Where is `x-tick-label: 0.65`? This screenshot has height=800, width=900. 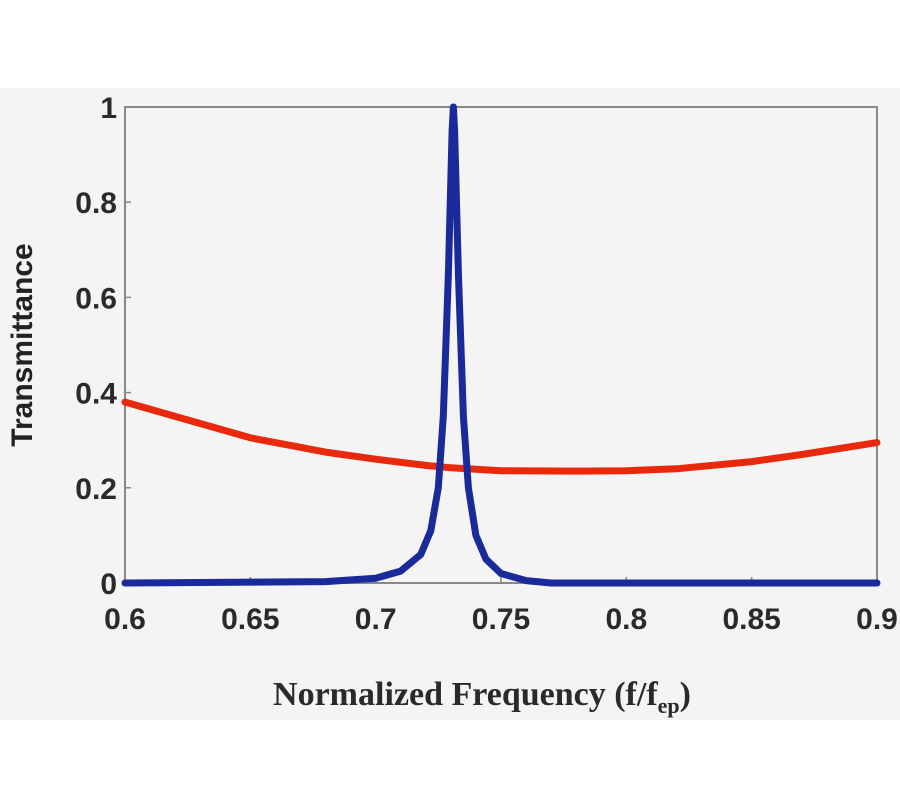 x-tick-label: 0.65 is located at coordinates (250, 619).